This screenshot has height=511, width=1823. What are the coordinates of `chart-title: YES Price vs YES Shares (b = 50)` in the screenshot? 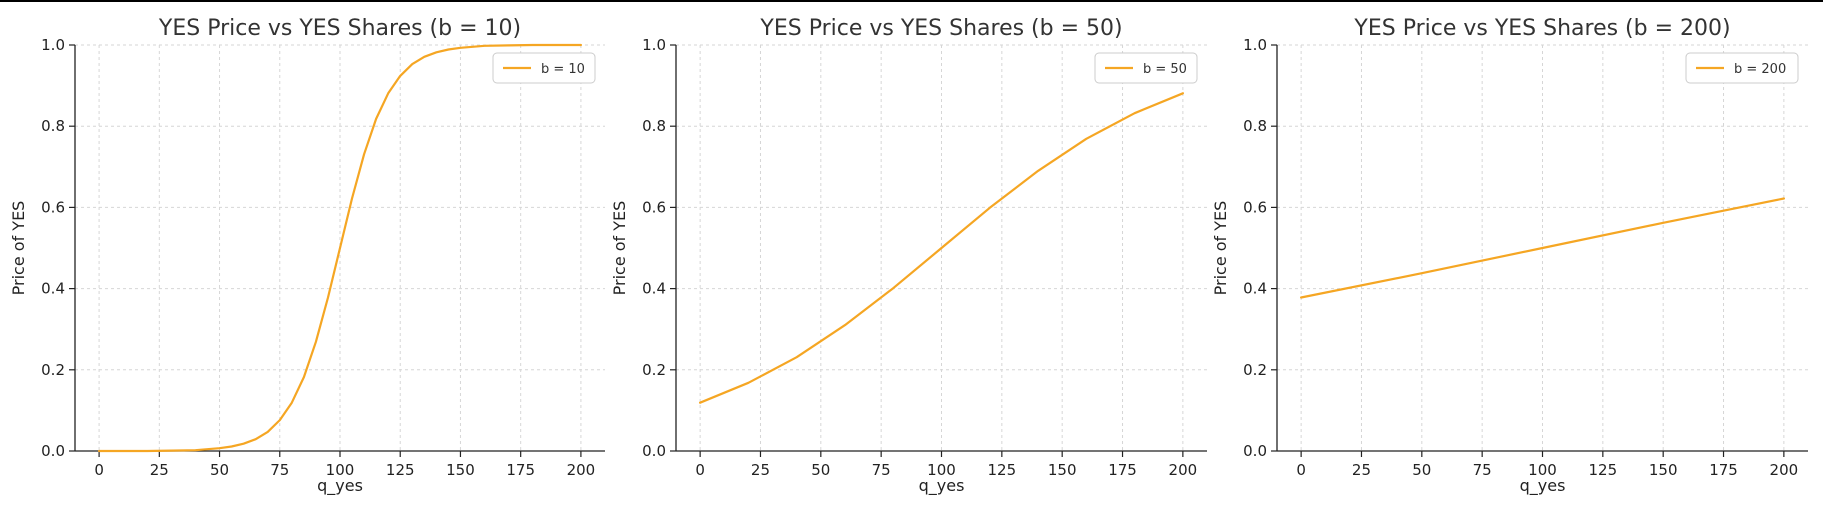 It's located at (940, 28).